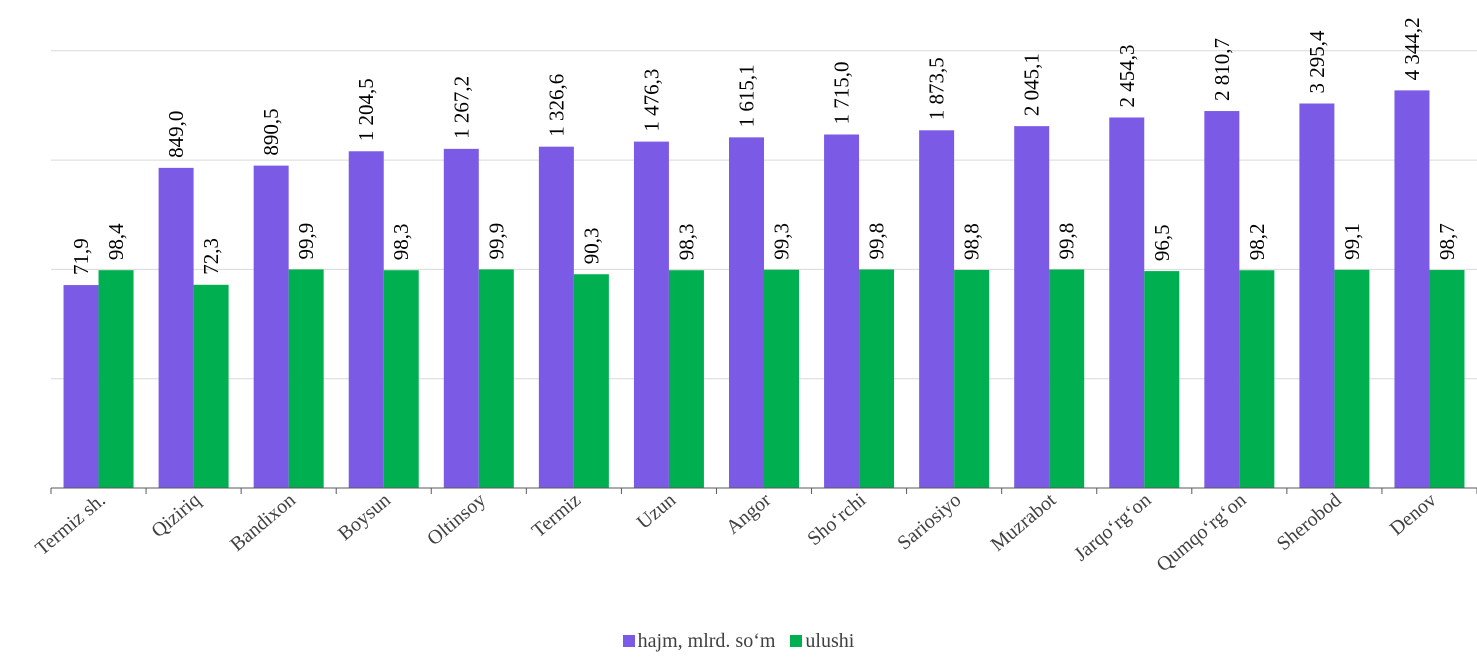 The image size is (1477, 660). I want to click on category-label: Muzrabot, so click(1024, 522).